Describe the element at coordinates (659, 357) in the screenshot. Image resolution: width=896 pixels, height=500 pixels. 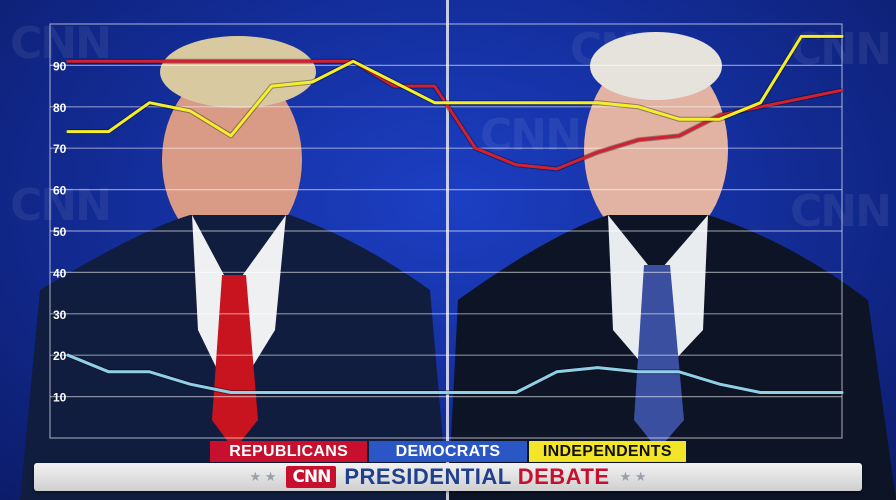
I see `right-speaker-tie` at that location.